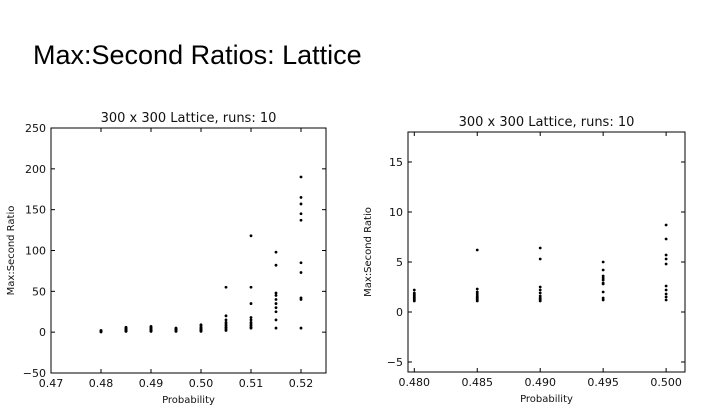  I want to click on right-chart-x-tick-label: 0.500, so click(666, 382).